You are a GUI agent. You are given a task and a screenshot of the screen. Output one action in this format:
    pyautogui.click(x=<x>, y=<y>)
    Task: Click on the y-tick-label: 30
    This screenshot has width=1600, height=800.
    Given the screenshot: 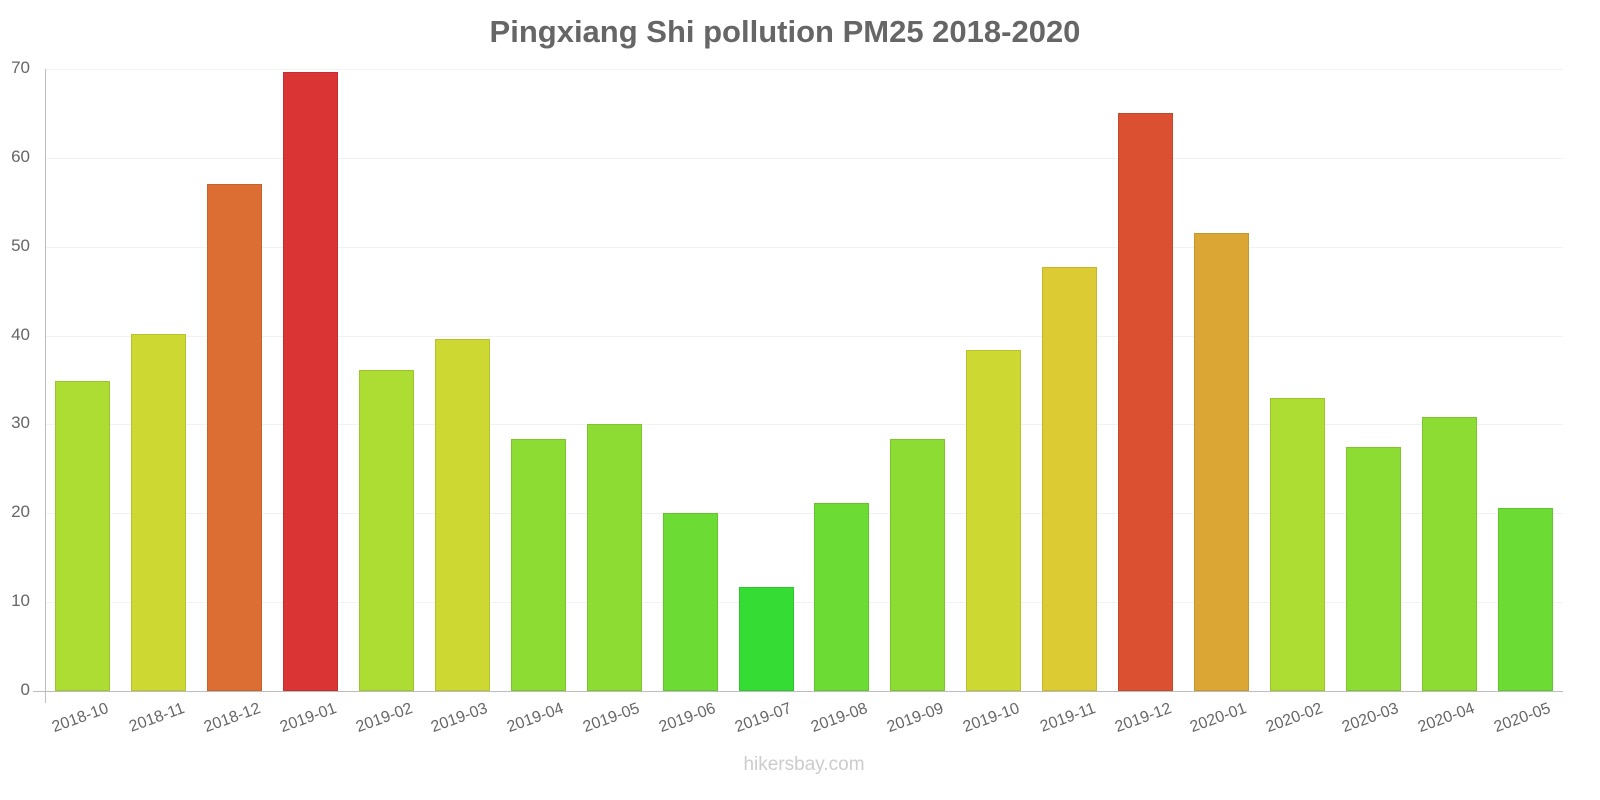 What is the action you would take?
    pyautogui.click(x=20, y=423)
    